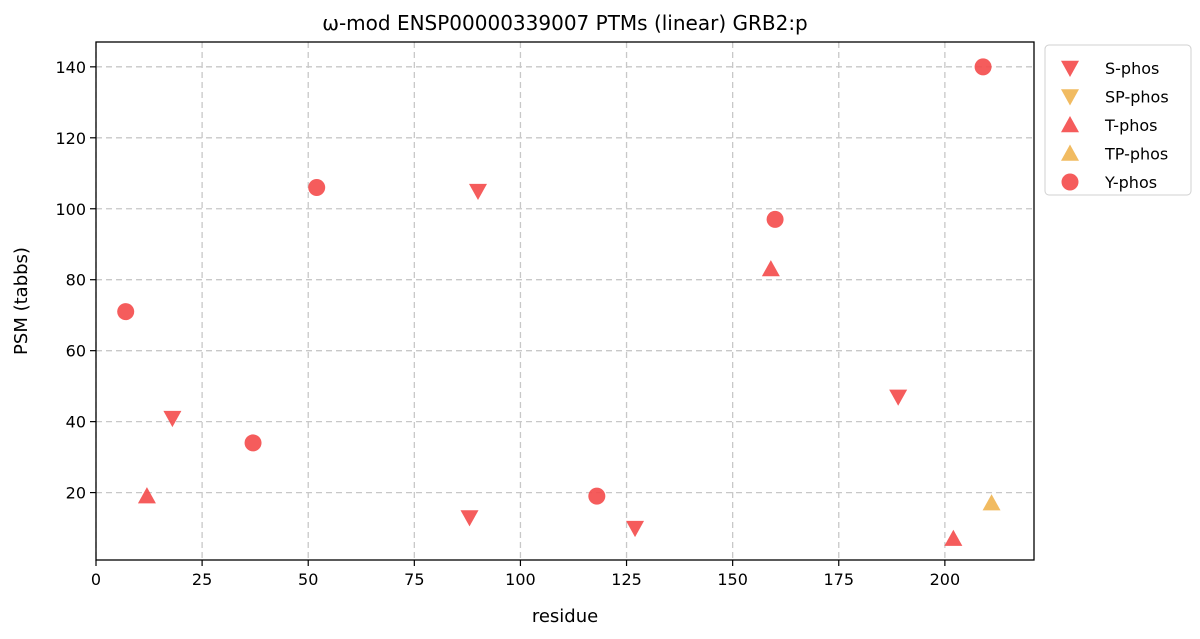 Image resolution: width=1200 pixels, height=639 pixels. I want to click on x-tick-label: 100, so click(520, 579).